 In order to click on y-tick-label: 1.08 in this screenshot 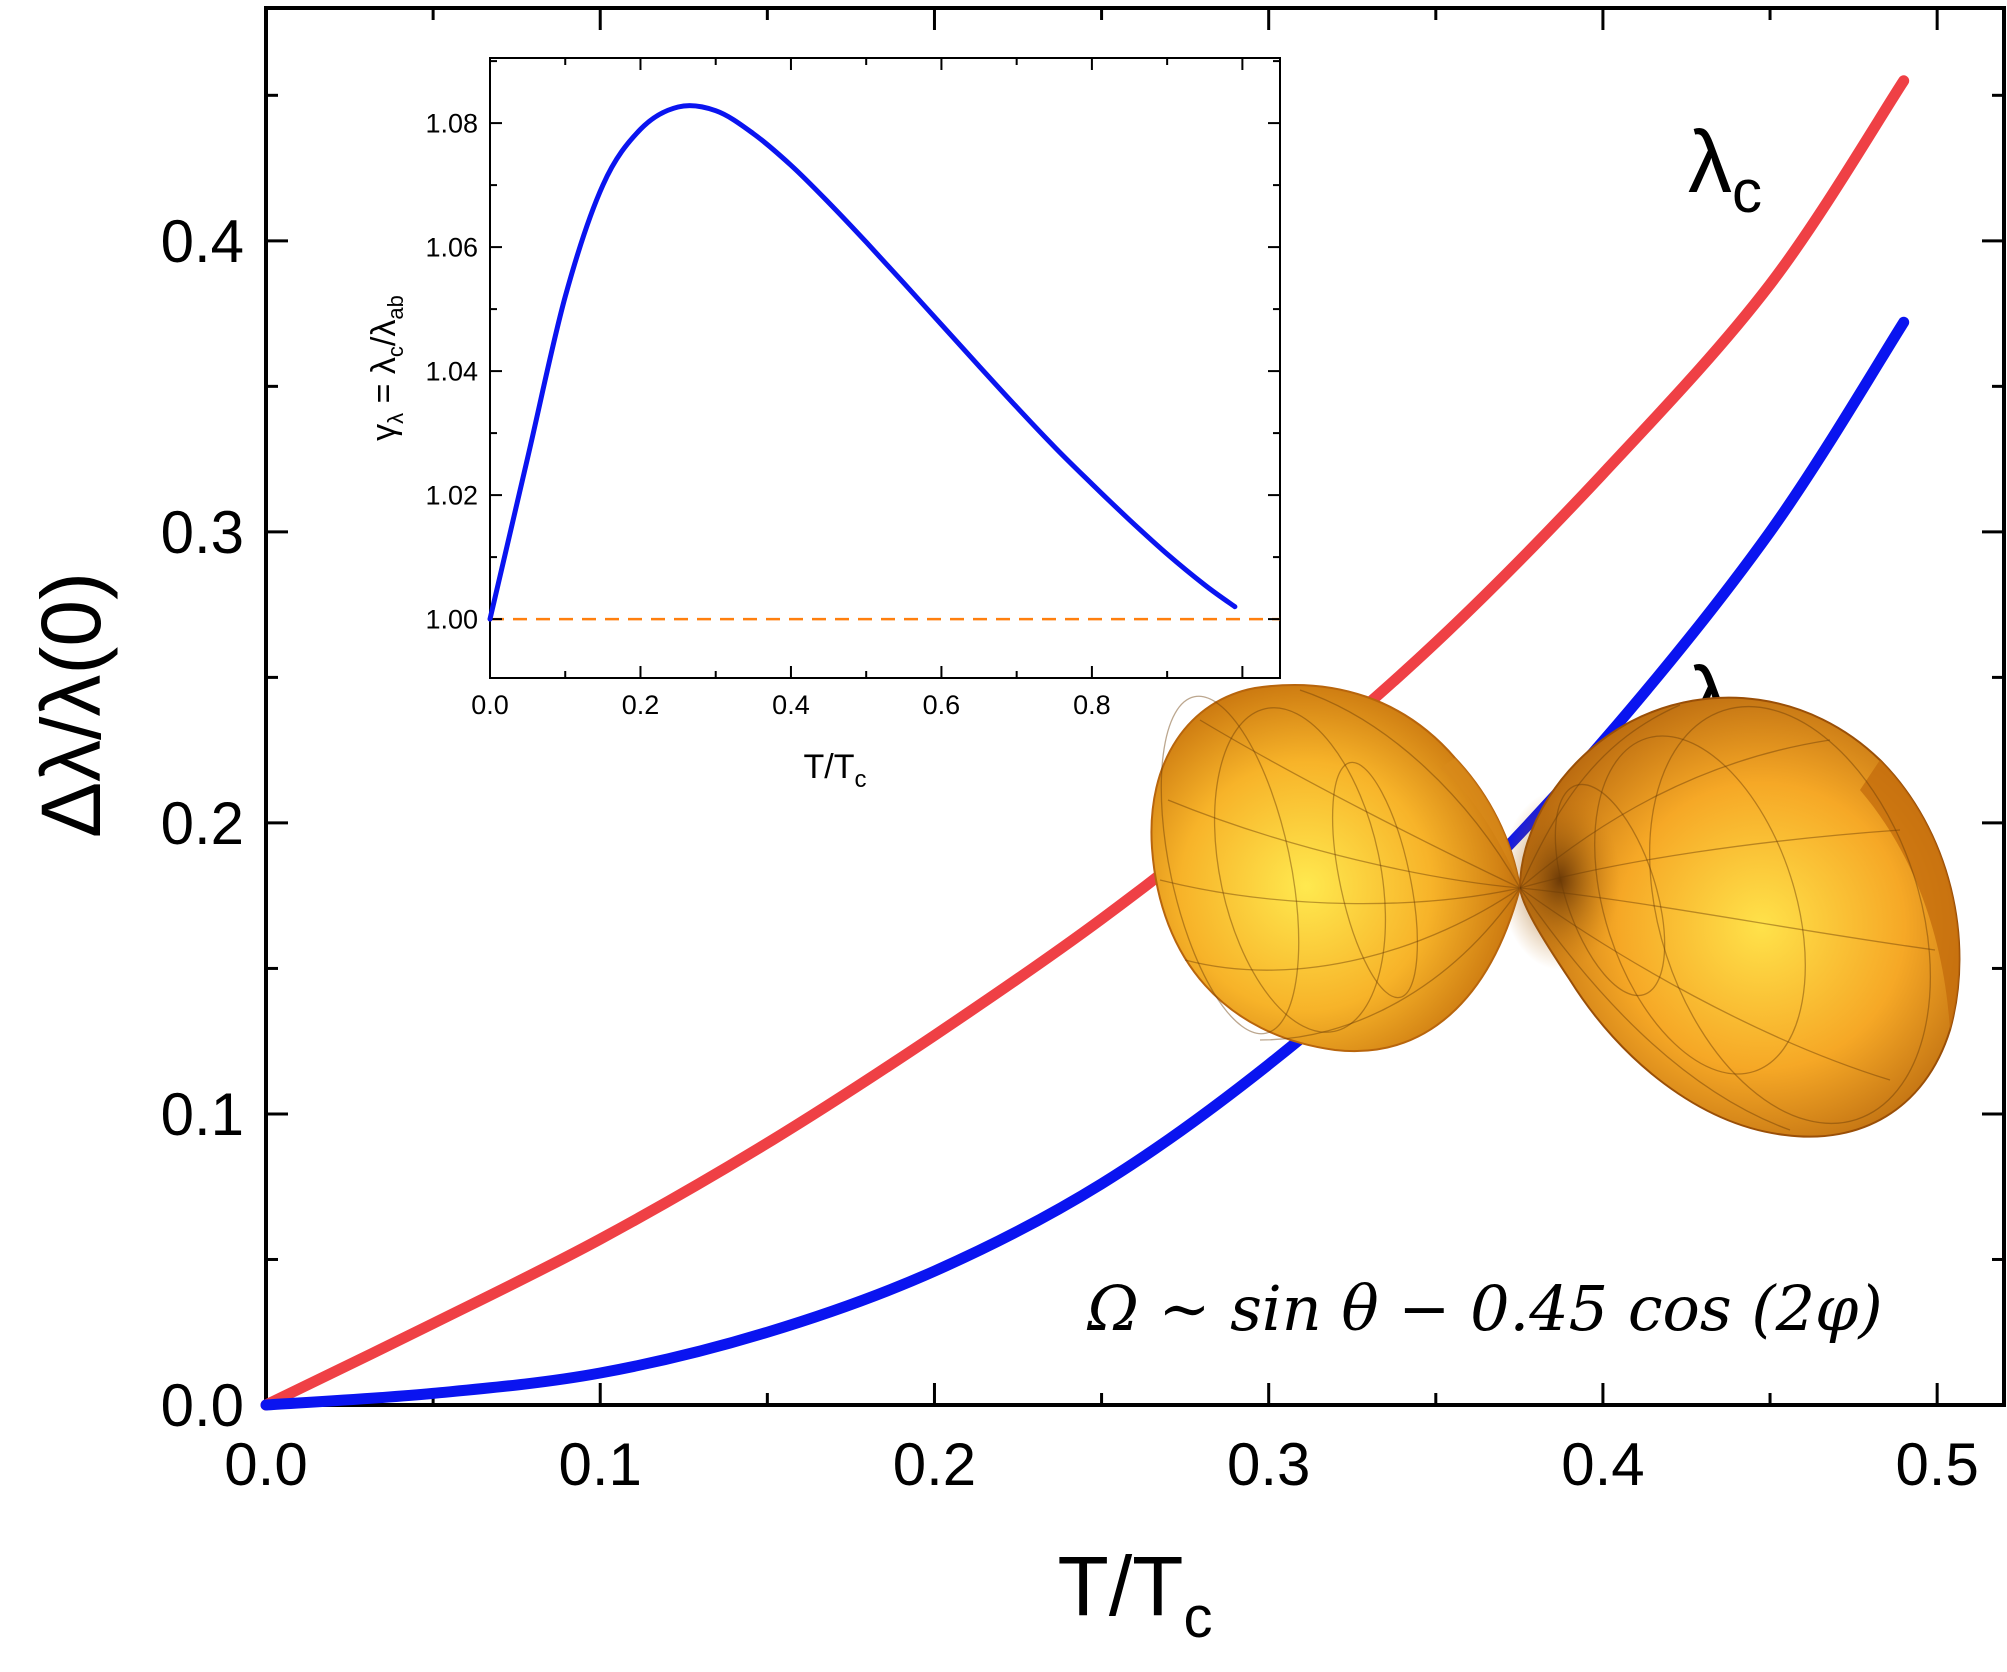, I will do `click(451, 124)`.